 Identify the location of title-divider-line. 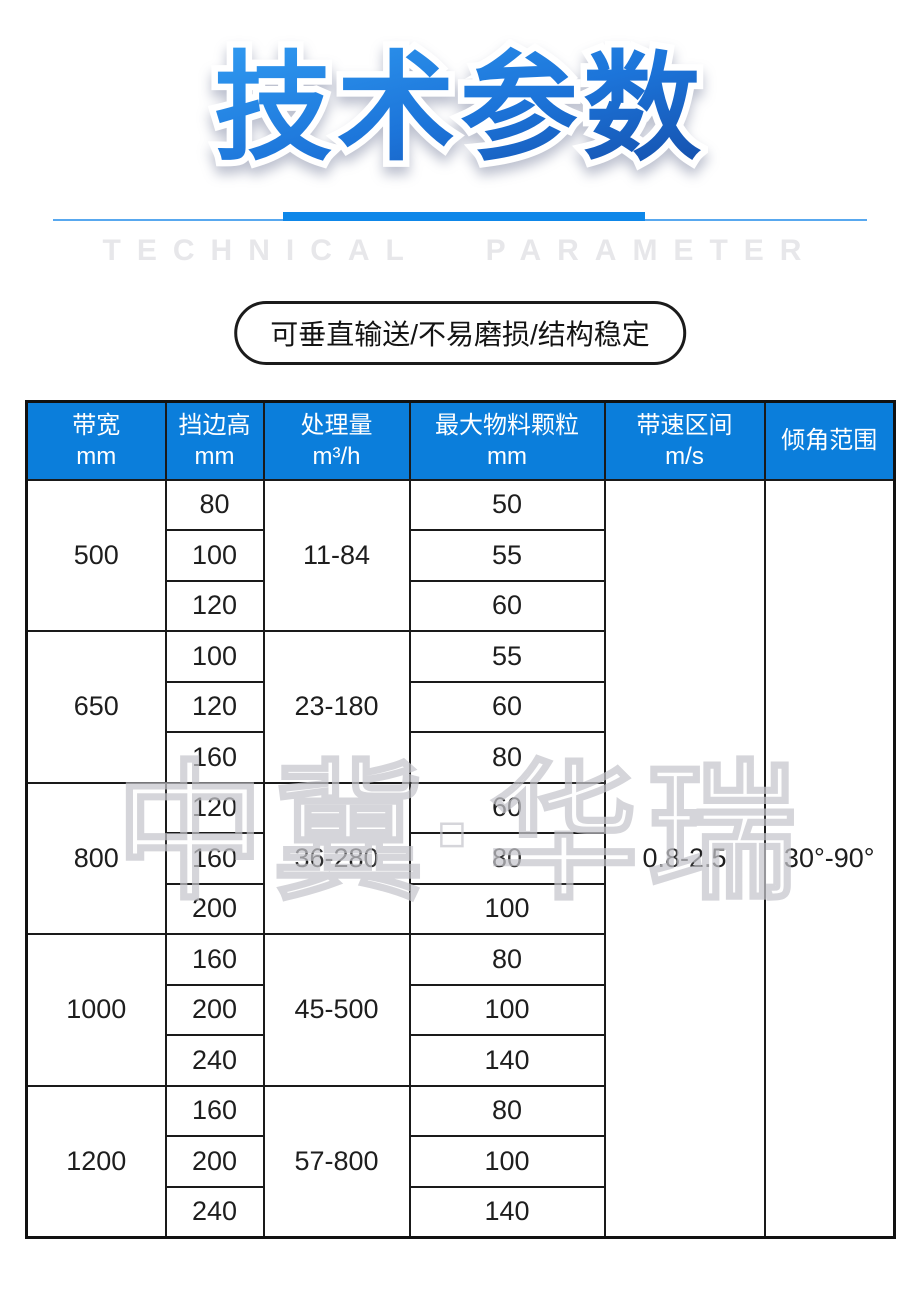
(460, 216).